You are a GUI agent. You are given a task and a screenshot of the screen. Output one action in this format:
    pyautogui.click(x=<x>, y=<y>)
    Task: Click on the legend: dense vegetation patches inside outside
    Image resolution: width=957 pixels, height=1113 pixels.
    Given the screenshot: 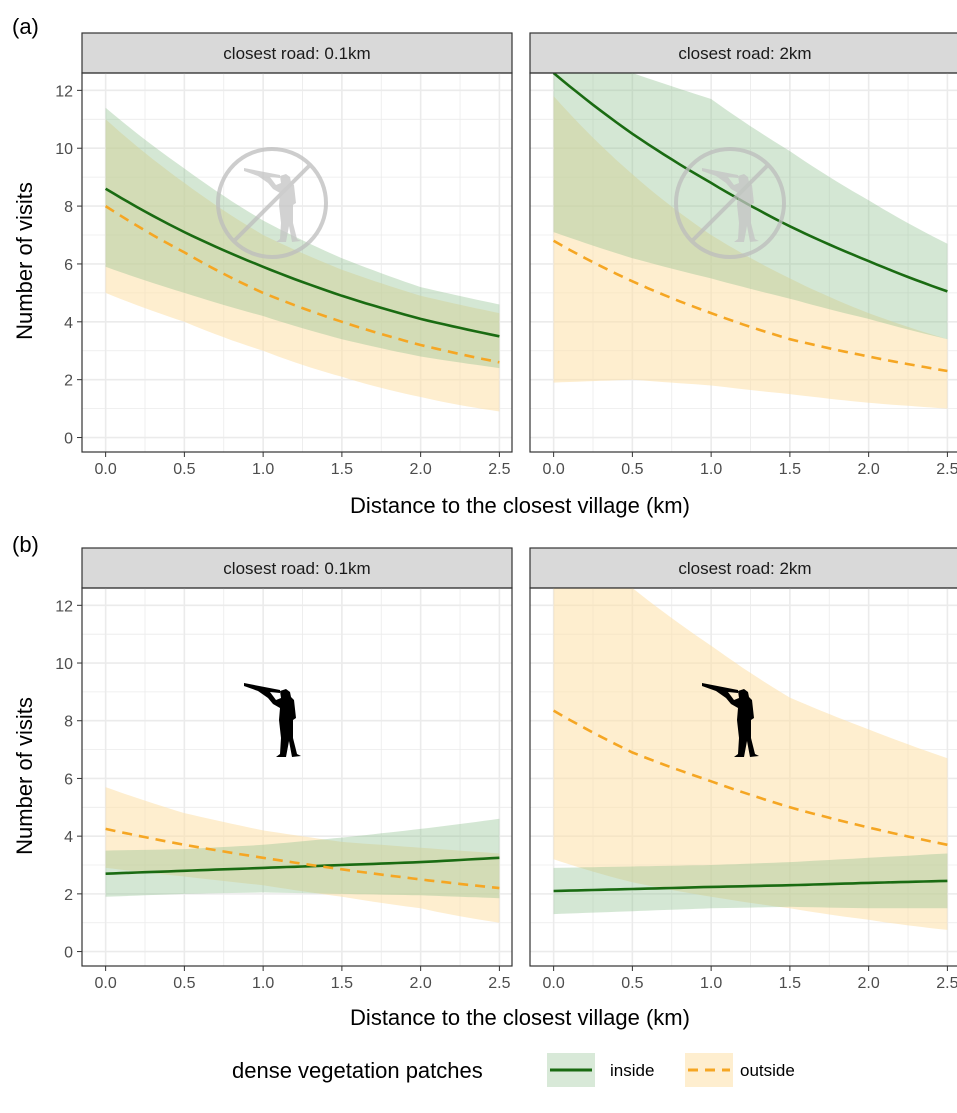 What is the action you would take?
    pyautogui.click(x=513, y=1070)
    